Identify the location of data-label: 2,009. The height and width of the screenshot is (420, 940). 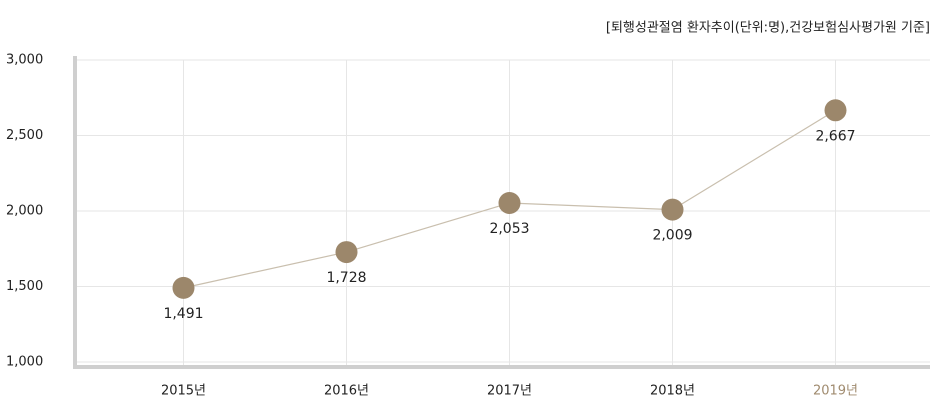
(672, 236).